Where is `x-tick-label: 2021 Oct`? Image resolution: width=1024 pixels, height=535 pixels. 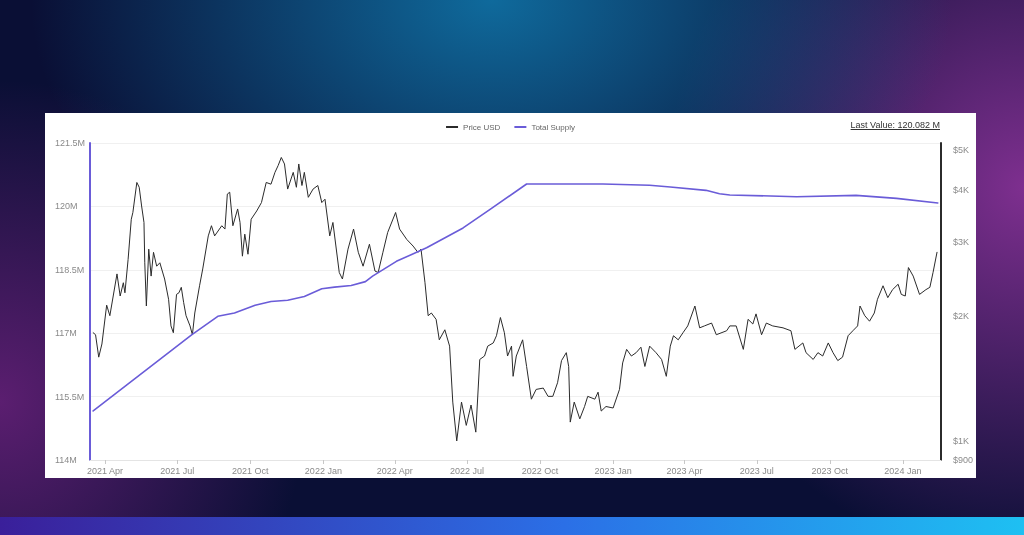 x-tick-label: 2021 Oct is located at coordinates (251, 470).